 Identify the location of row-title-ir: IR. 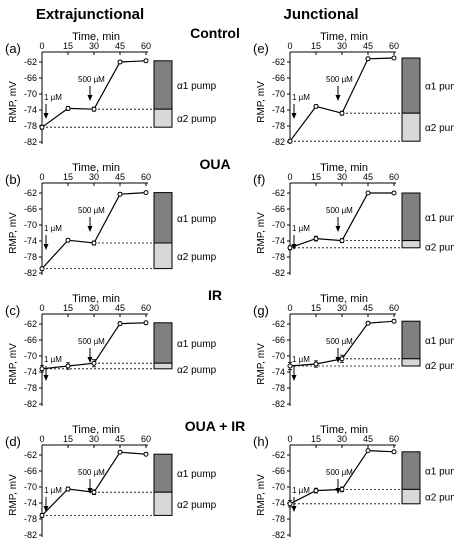
(215, 295).